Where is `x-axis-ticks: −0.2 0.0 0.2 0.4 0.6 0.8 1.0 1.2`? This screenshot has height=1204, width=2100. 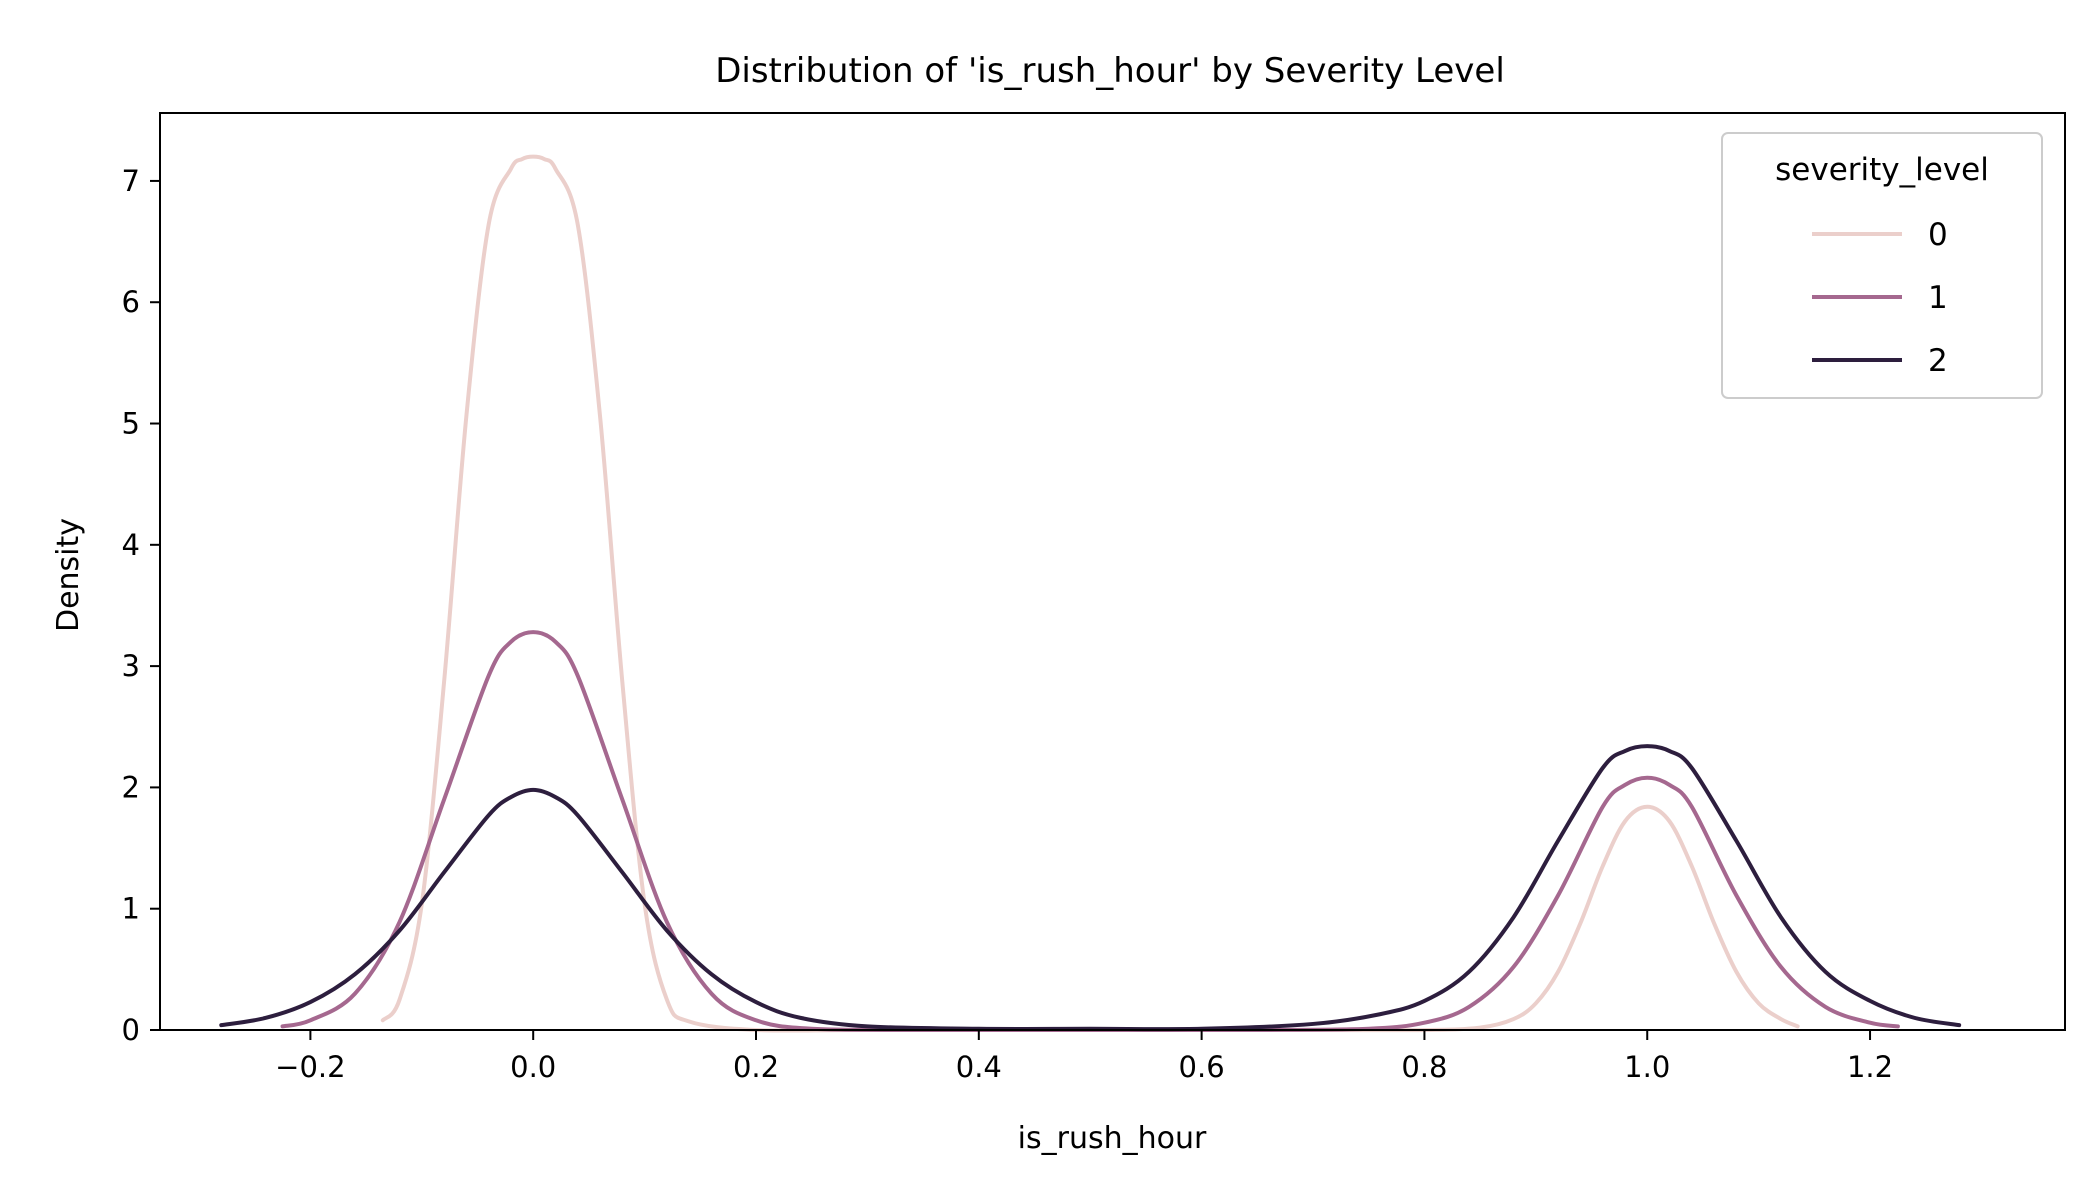
x-axis-ticks: −0.2 0.0 0.2 0.4 0.6 0.8 1.0 1.2 is located at coordinates (1084, 1057).